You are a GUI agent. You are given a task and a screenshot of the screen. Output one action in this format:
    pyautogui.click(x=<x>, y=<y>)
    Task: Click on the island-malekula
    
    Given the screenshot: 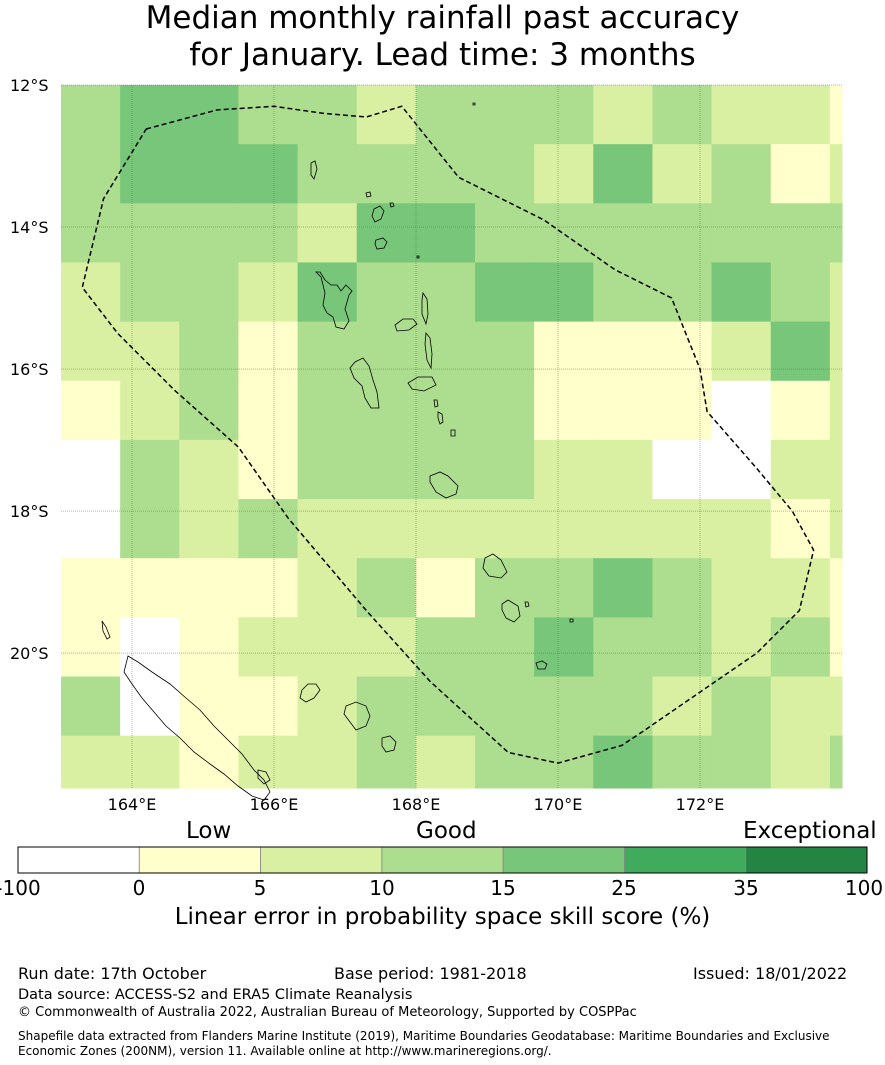 What is the action you would take?
    pyautogui.click(x=364, y=383)
    